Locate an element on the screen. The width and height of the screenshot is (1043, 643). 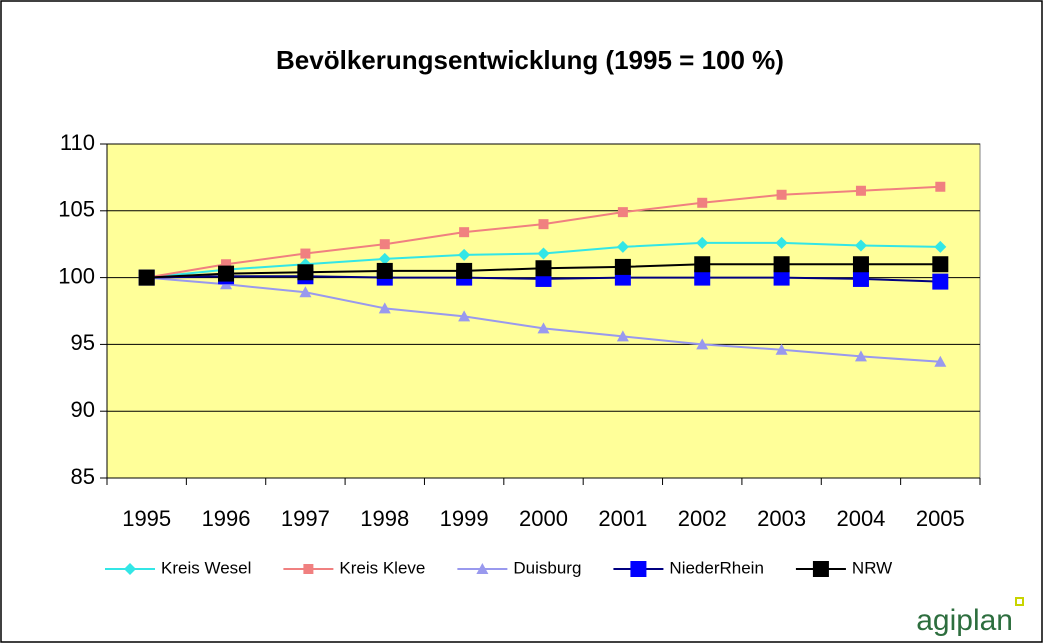
x-tick-label: 1998 is located at coordinates (384, 518).